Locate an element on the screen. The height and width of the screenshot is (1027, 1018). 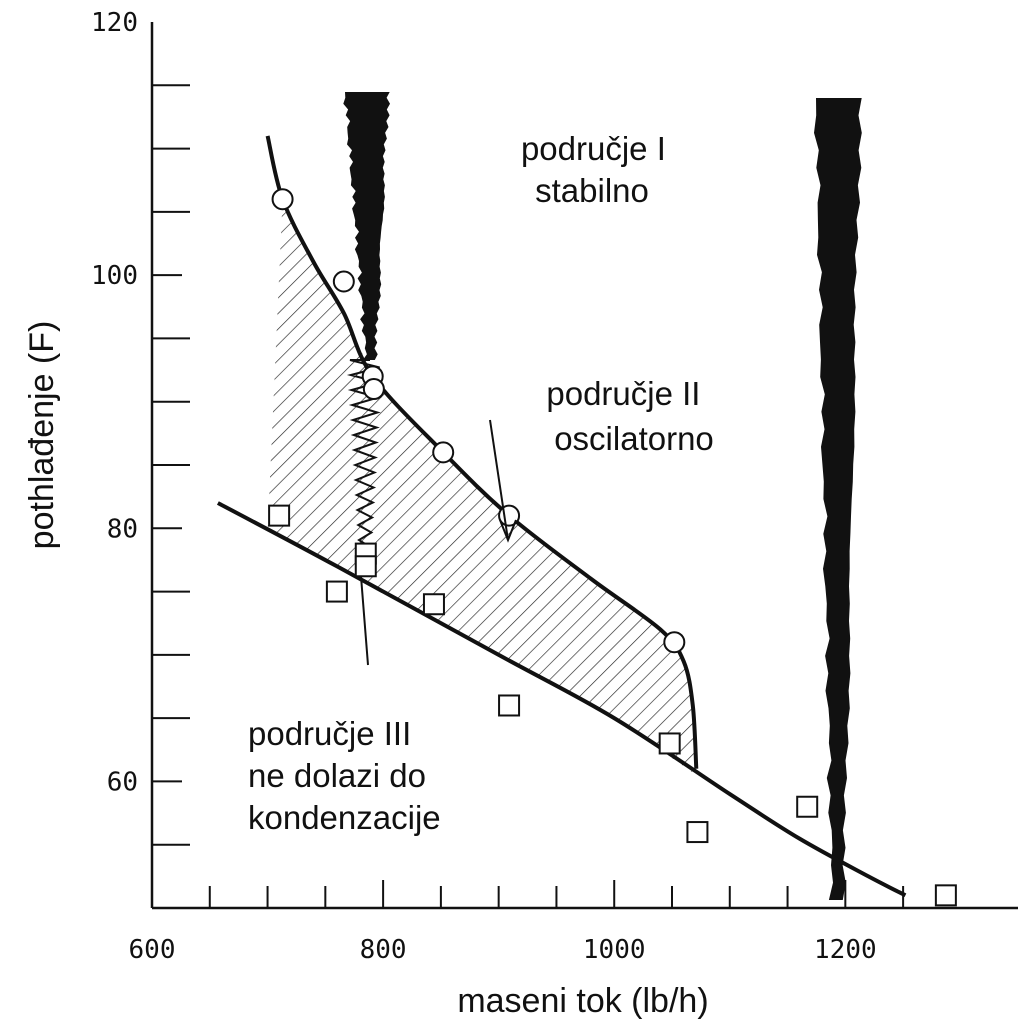
region-2-pointer is located at coordinates (499, 480).